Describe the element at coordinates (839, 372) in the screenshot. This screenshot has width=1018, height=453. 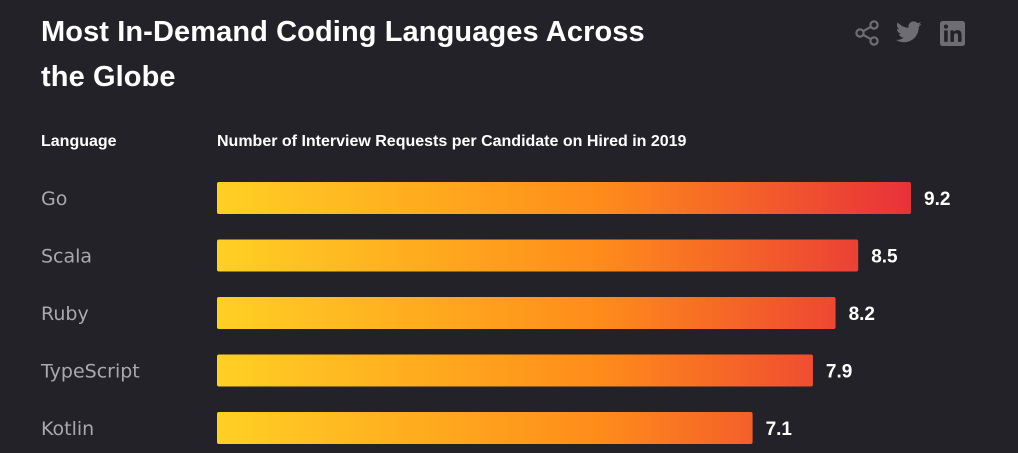
I see `bar-value-label: 7.9` at that location.